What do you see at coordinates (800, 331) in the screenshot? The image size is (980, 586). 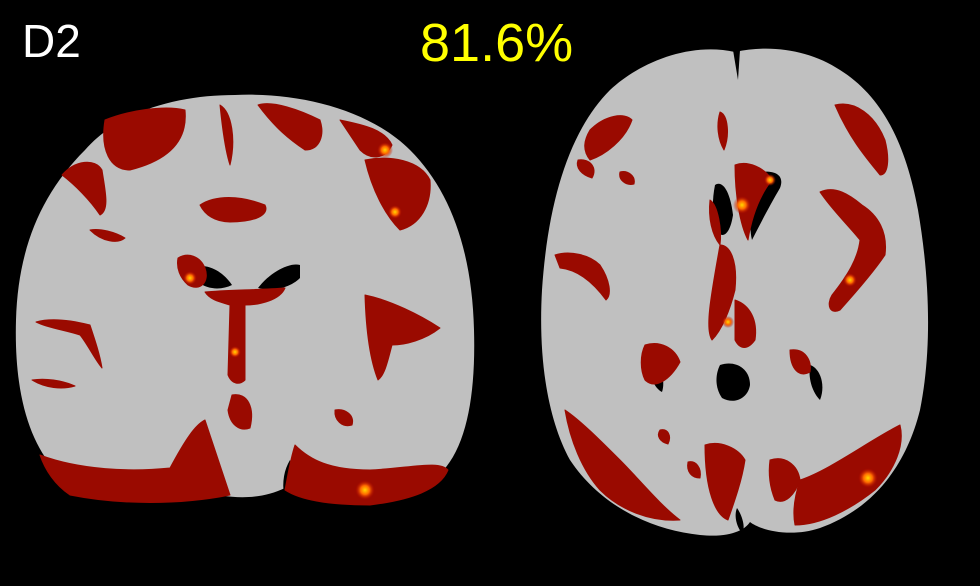 I see `axial-hotspots` at bounding box center [800, 331].